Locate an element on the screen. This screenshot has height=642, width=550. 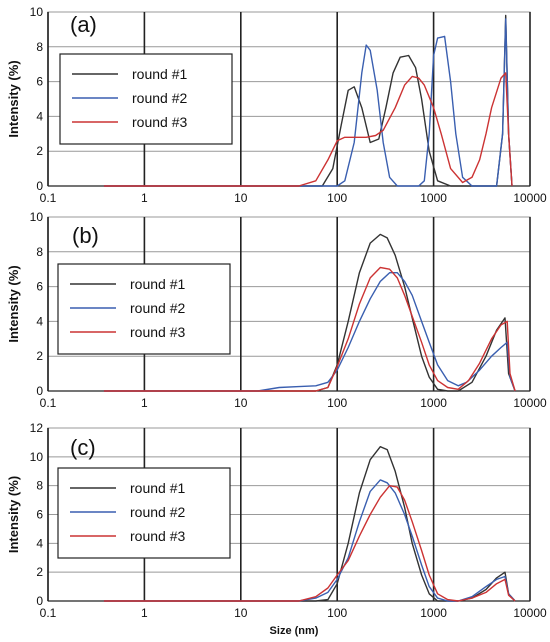
y-tick-label: 12 is located at coordinates (37, 428).